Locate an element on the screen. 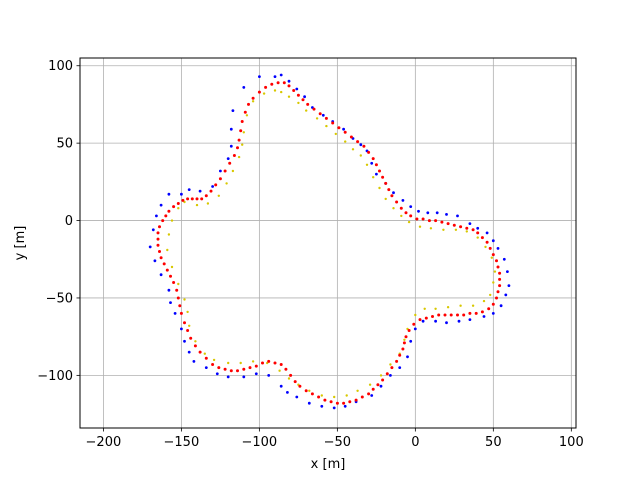  x-tick-label: 100 is located at coordinates (571, 442).